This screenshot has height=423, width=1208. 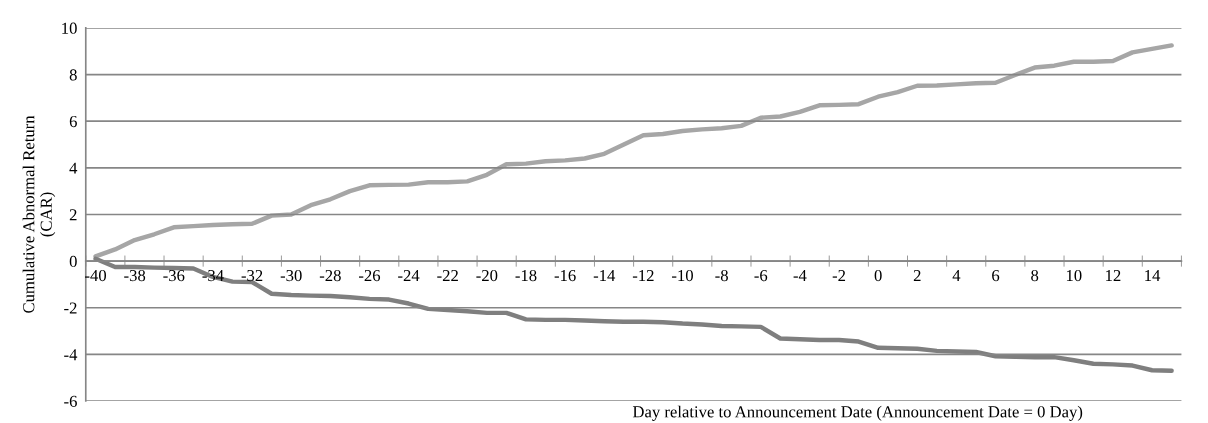 What do you see at coordinates (996, 275) in the screenshot?
I see `x-tick-label: 6` at bounding box center [996, 275].